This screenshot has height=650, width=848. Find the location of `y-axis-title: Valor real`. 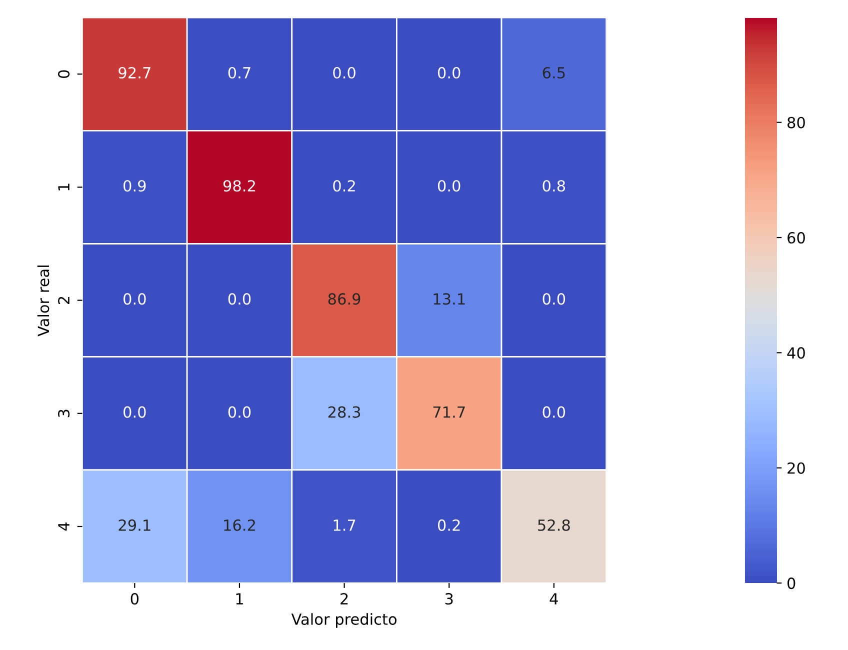

y-axis-title: Valor real is located at coordinates (43, 301).